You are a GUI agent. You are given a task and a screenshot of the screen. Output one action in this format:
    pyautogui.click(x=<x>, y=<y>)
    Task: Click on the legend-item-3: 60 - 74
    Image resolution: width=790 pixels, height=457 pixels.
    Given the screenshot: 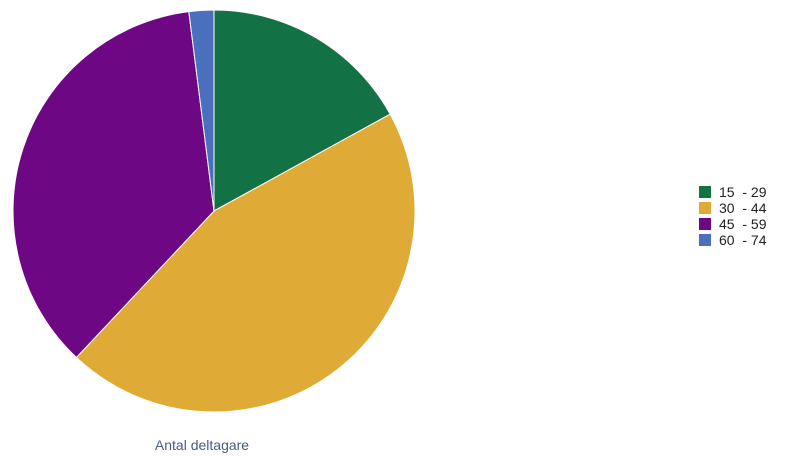 What is the action you would take?
    pyautogui.click(x=732, y=240)
    